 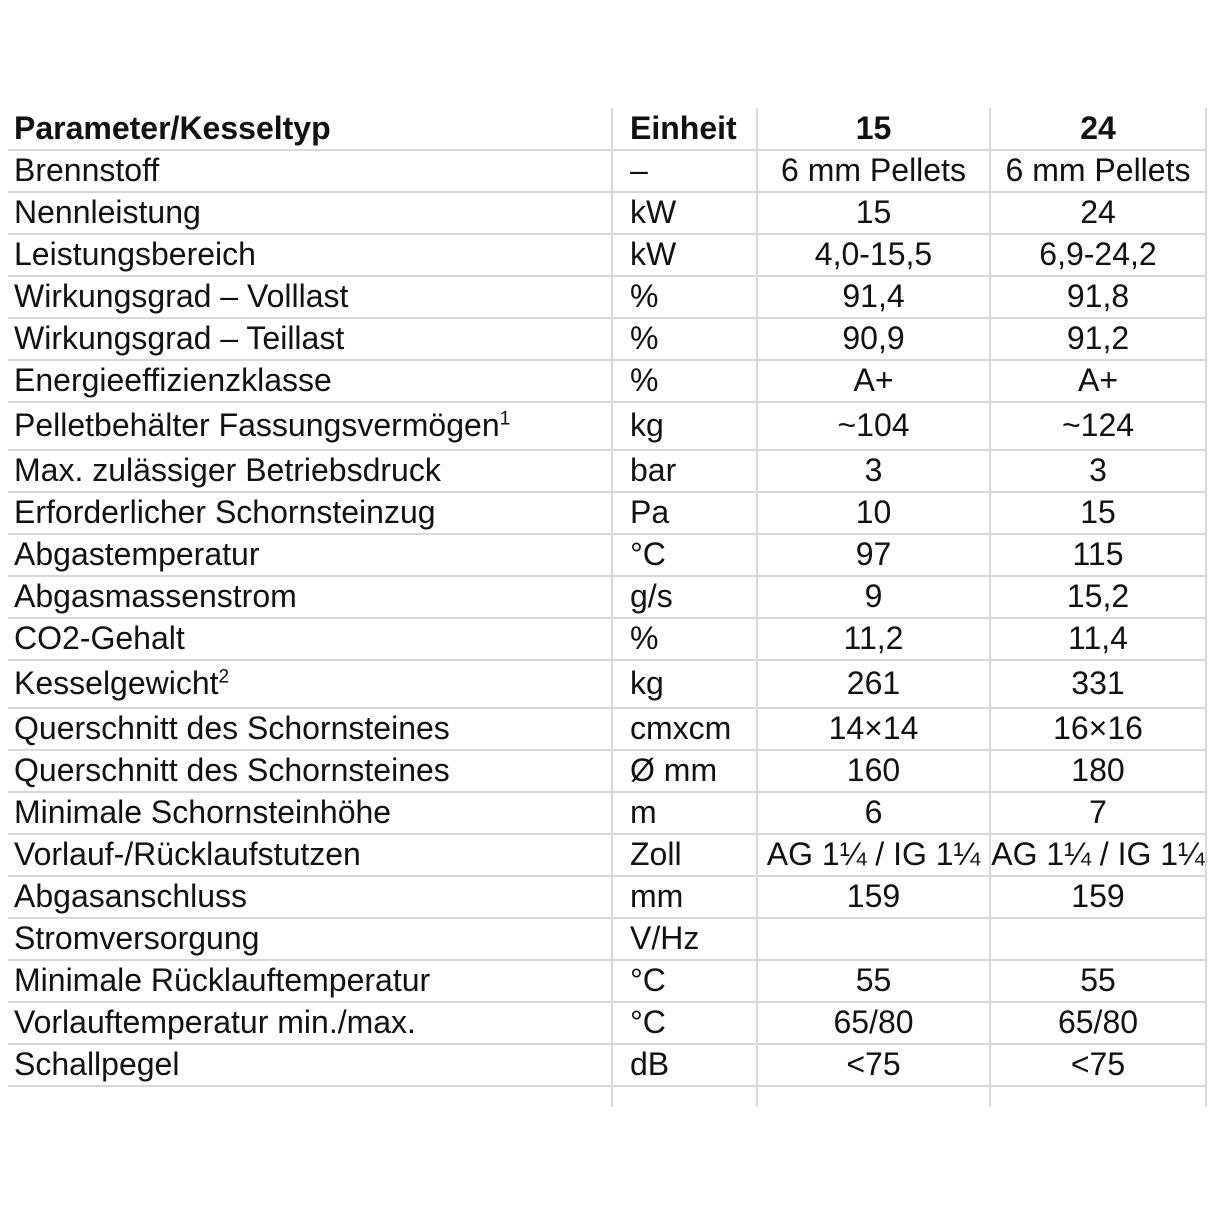 What do you see at coordinates (1098, 597) in the screenshot?
I see `value-model-24: 15,2` at bounding box center [1098, 597].